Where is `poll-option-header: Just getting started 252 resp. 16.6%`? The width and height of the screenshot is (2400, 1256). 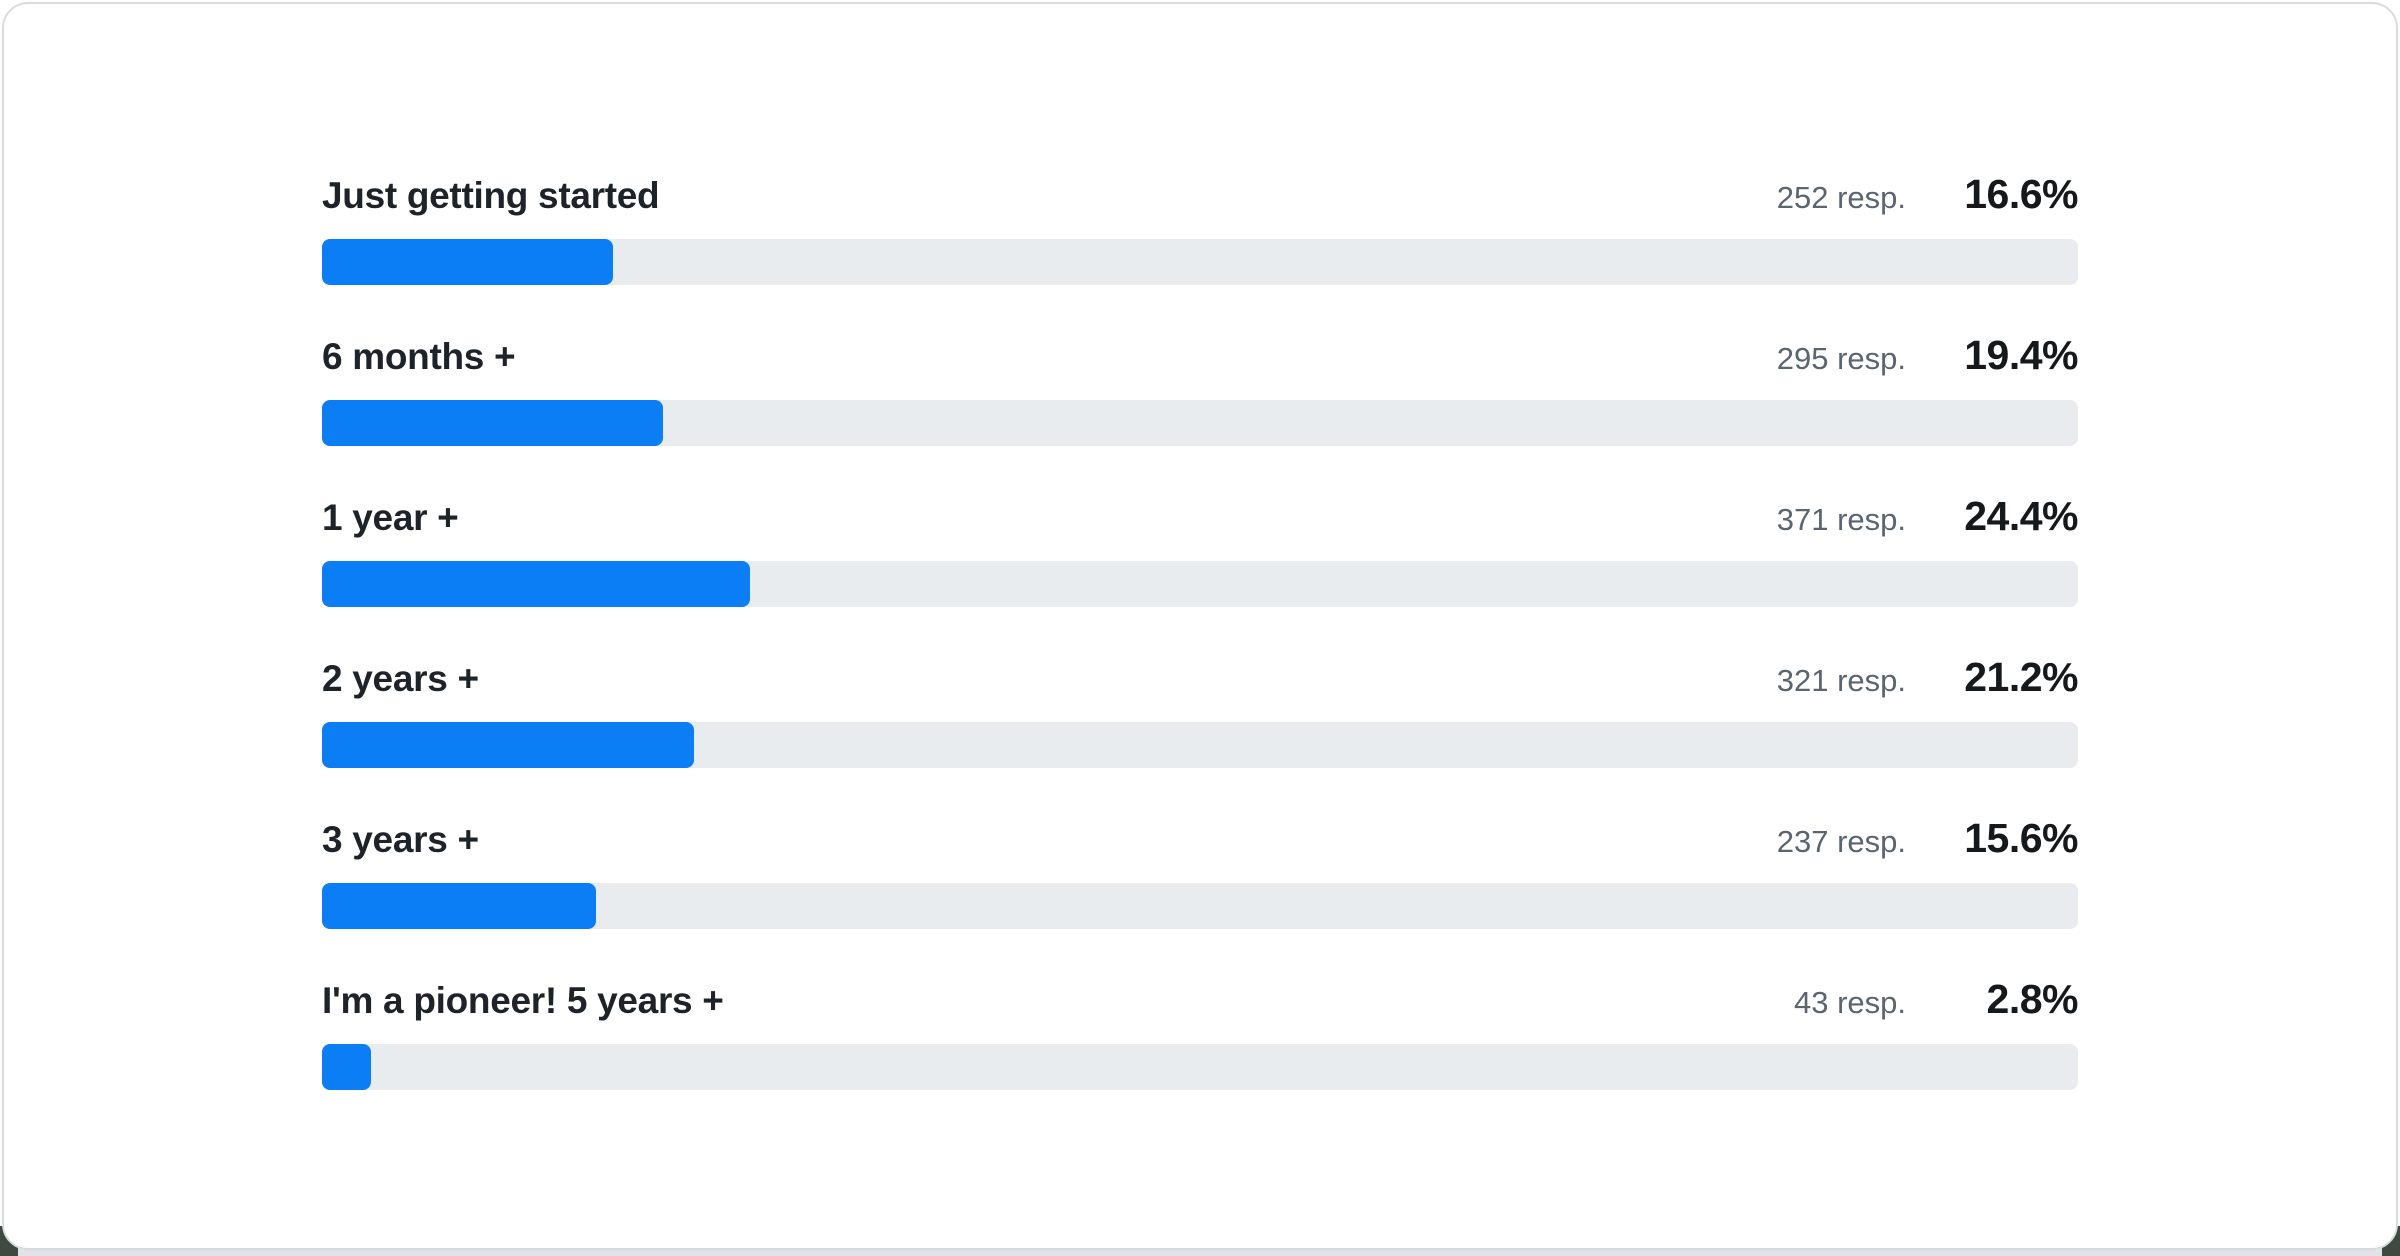
poll-option-header: Just getting started 252 resp. 16.6% is located at coordinates (1200, 194).